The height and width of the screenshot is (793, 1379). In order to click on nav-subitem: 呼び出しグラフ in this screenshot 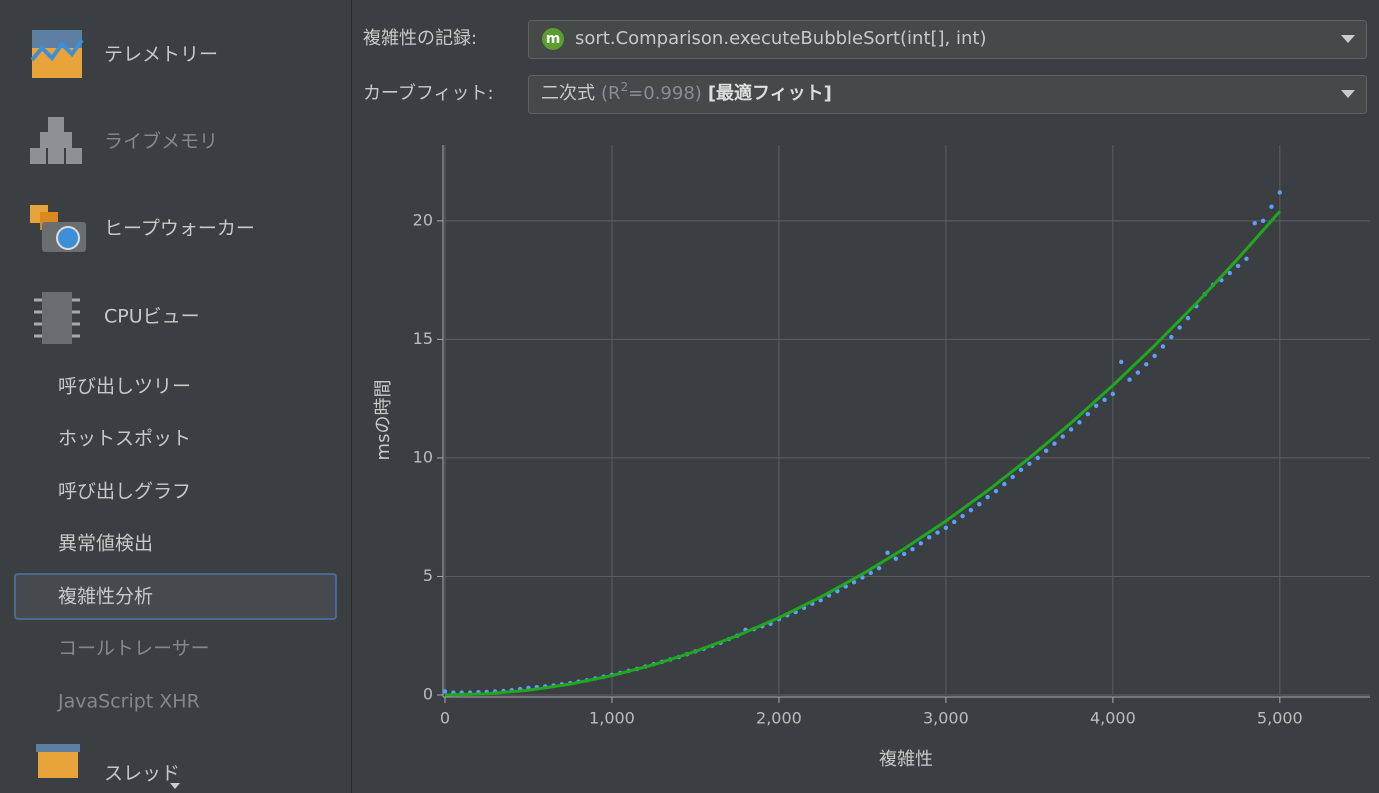, I will do `click(124, 492)`.